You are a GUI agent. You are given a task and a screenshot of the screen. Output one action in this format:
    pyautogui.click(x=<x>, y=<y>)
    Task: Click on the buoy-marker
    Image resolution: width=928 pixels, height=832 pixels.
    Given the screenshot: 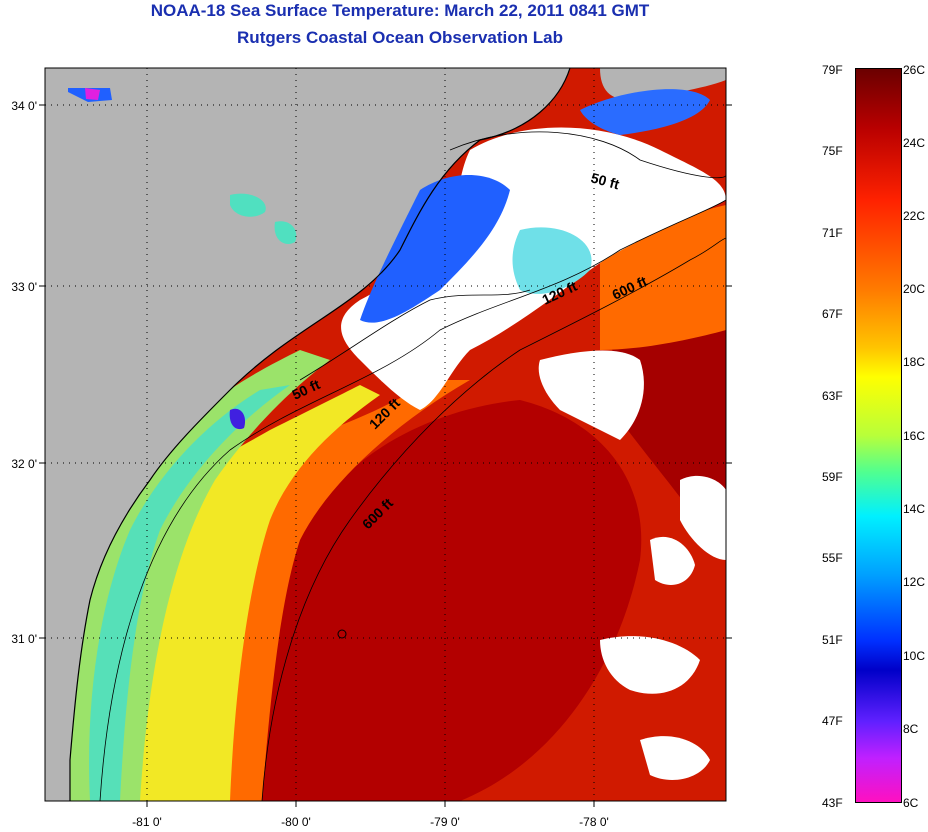 What is the action you would take?
    pyautogui.click(x=342, y=634)
    